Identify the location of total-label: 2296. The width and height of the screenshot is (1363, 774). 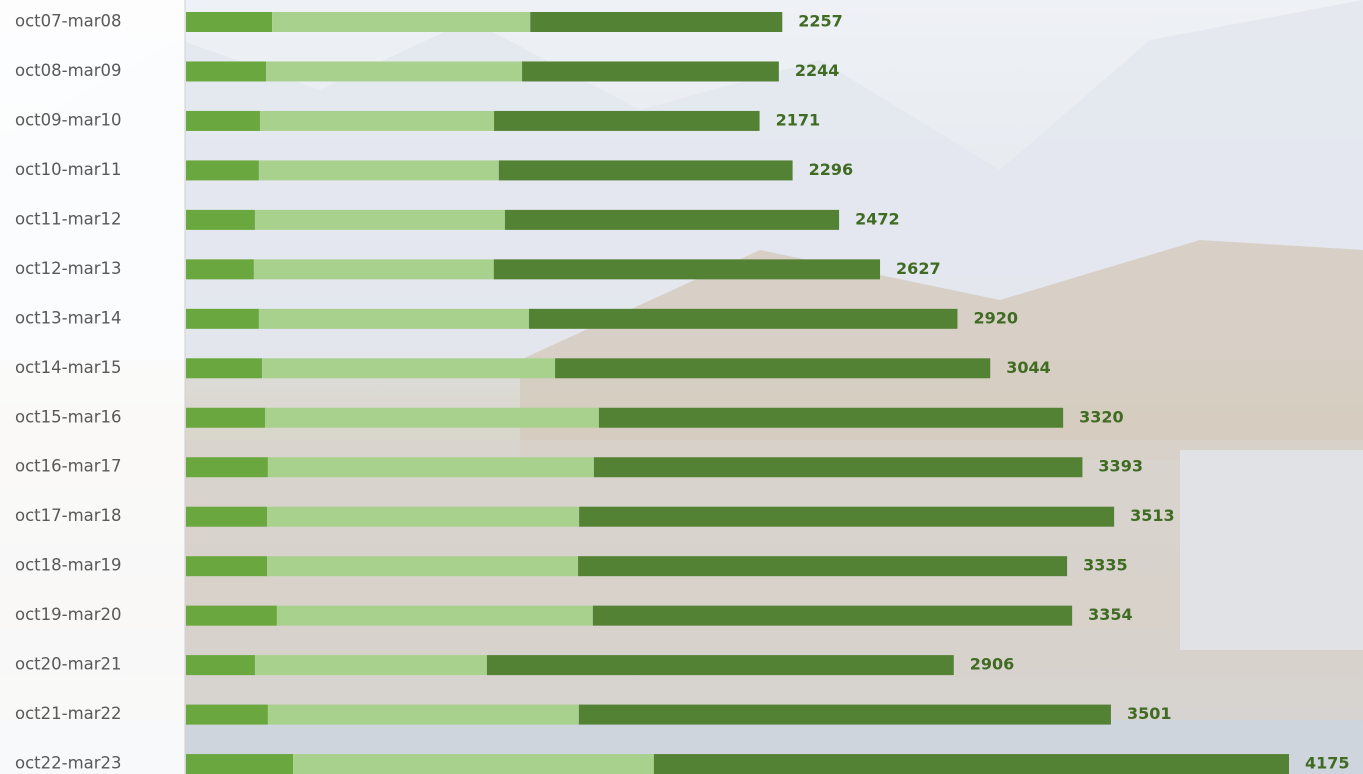
(831, 169).